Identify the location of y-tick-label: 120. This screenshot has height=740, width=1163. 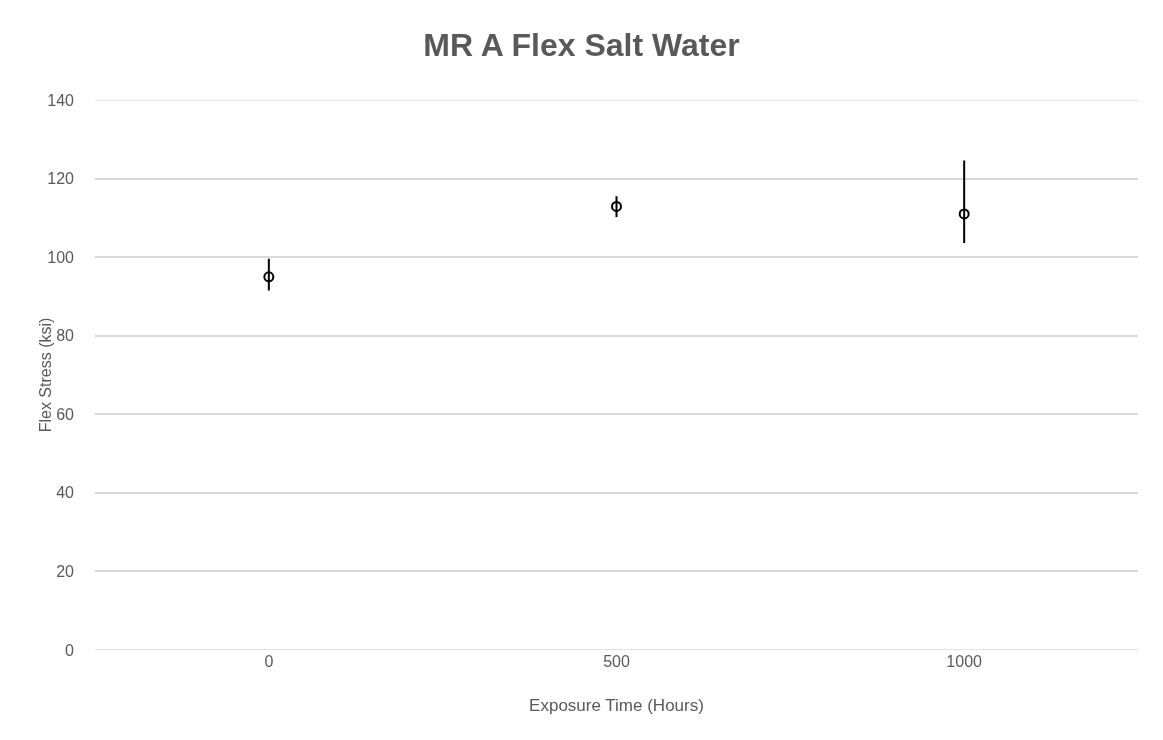
(61, 179).